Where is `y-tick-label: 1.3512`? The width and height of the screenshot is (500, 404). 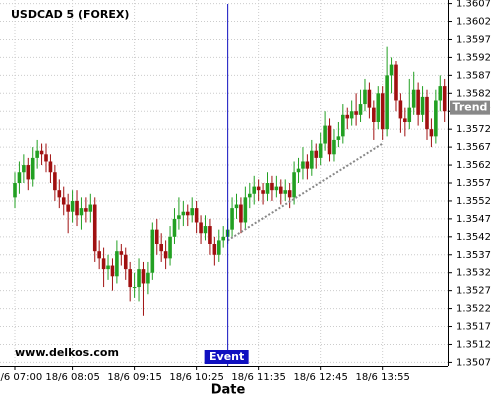
y-tick-label: 1.3512 is located at coordinates (473, 344).